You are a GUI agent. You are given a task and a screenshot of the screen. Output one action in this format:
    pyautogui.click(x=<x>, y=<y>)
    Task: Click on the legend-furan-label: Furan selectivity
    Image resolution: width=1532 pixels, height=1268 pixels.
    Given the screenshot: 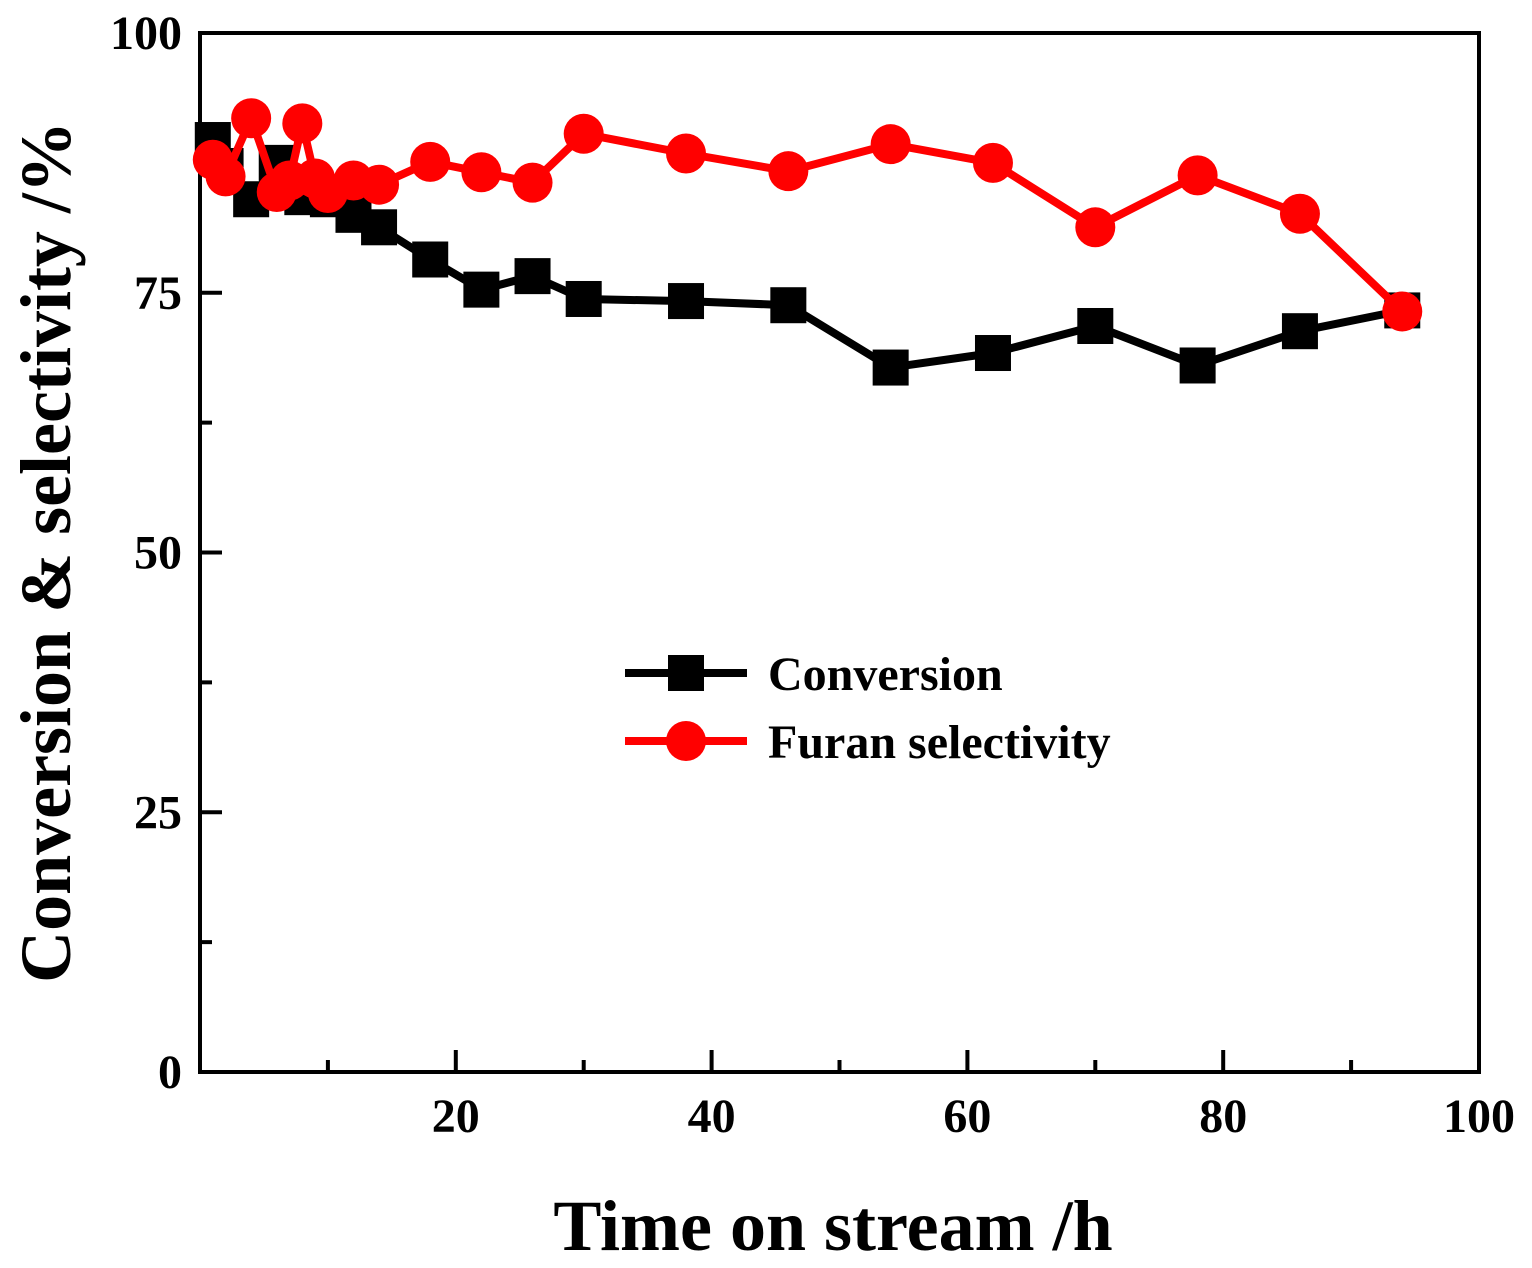 What is the action you would take?
    pyautogui.click(x=939, y=742)
    